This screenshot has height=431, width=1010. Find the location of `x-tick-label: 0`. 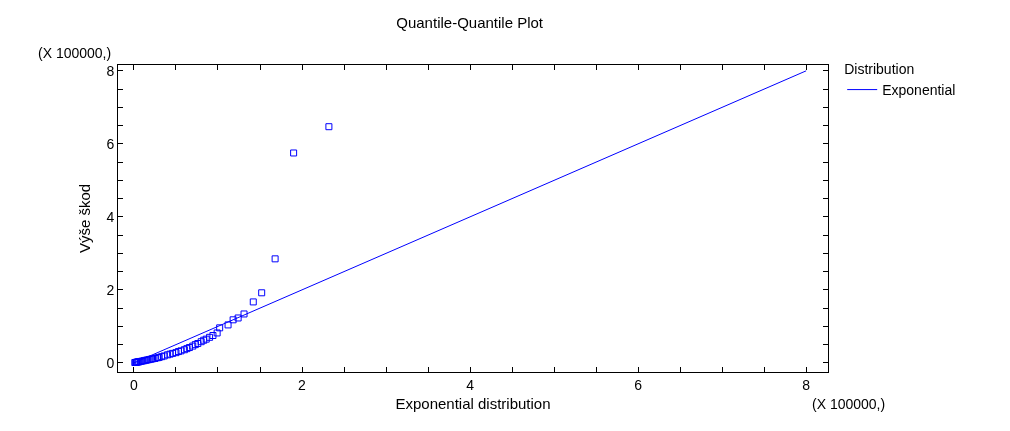

x-tick-label: 0 is located at coordinates (134, 384).